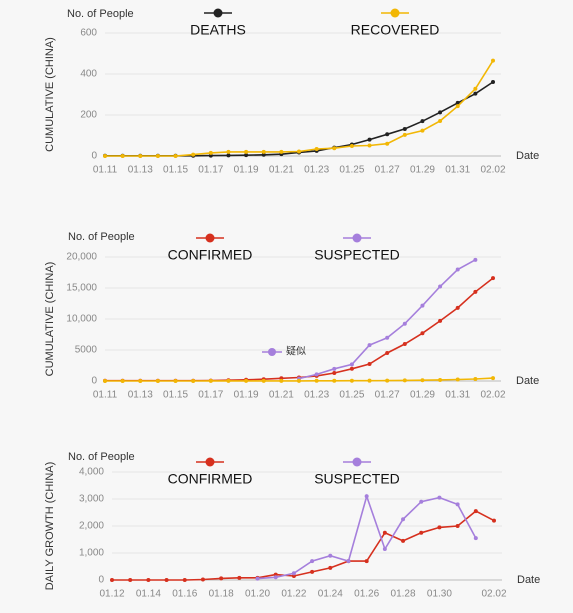 The height and width of the screenshot is (613, 573). Describe the element at coordinates (81, 319) in the screenshot. I see `y-tick-label: 10,000` at that location.